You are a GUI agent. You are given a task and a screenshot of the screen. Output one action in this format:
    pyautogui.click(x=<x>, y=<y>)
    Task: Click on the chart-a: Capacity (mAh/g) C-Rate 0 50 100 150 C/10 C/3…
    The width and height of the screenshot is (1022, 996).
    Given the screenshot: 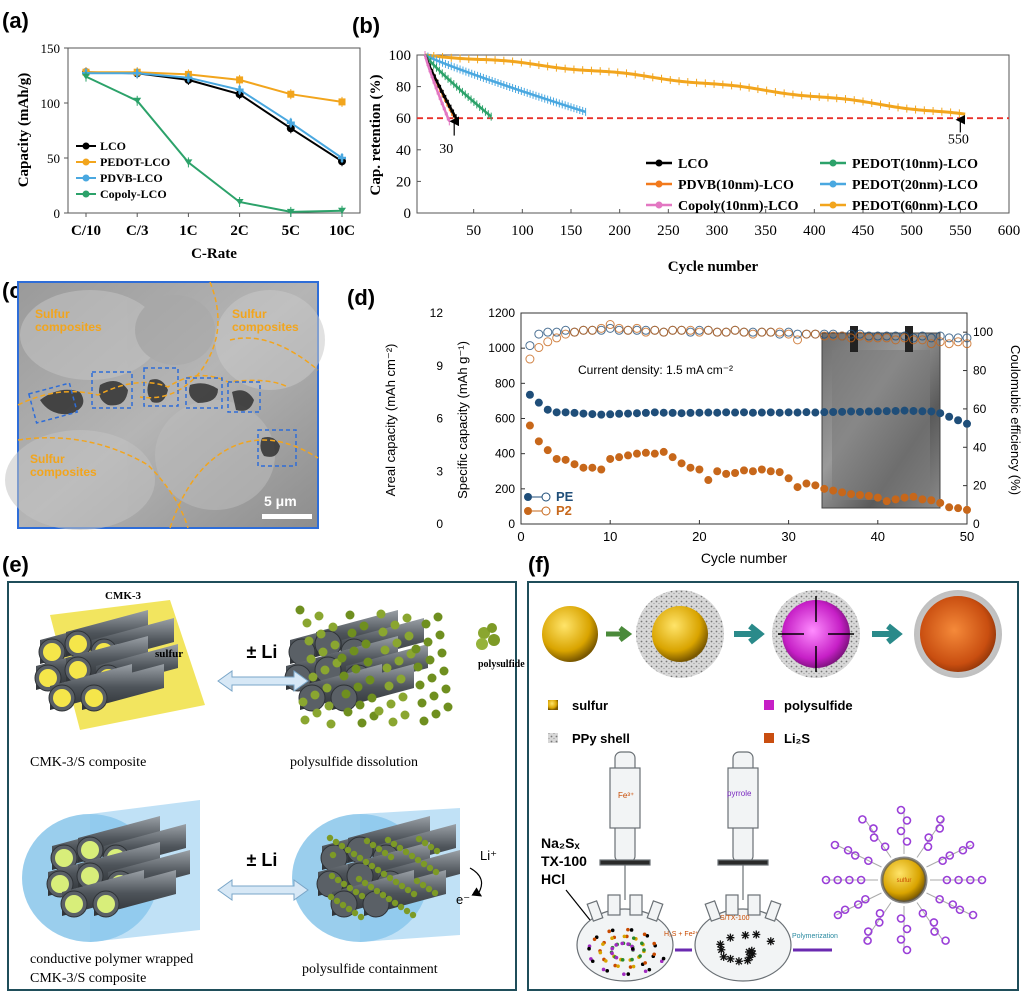 What is the action you would take?
    pyautogui.click(x=188, y=151)
    